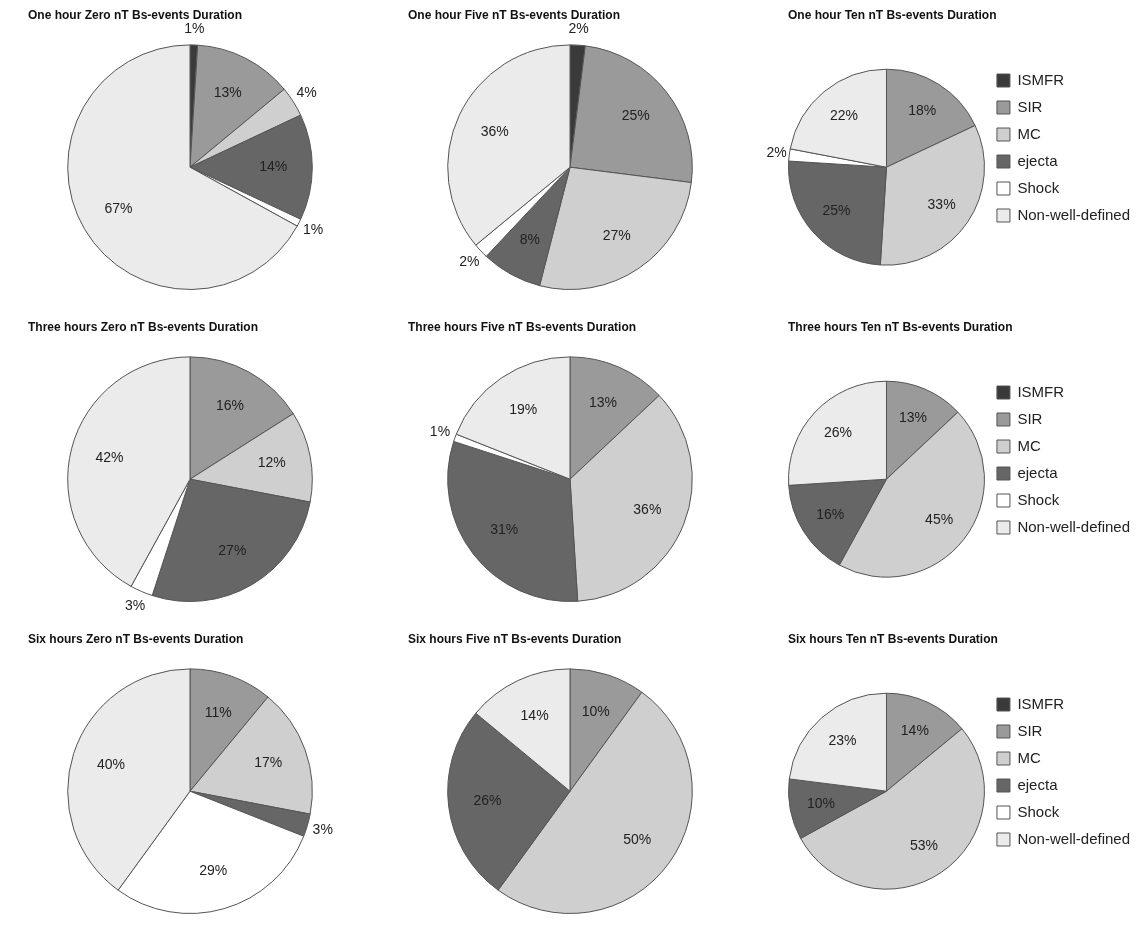 The height and width of the screenshot is (937, 1141). What do you see at coordinates (135, 14) in the screenshot?
I see `chart-title: One hour Zero nT Bs-events Duration` at bounding box center [135, 14].